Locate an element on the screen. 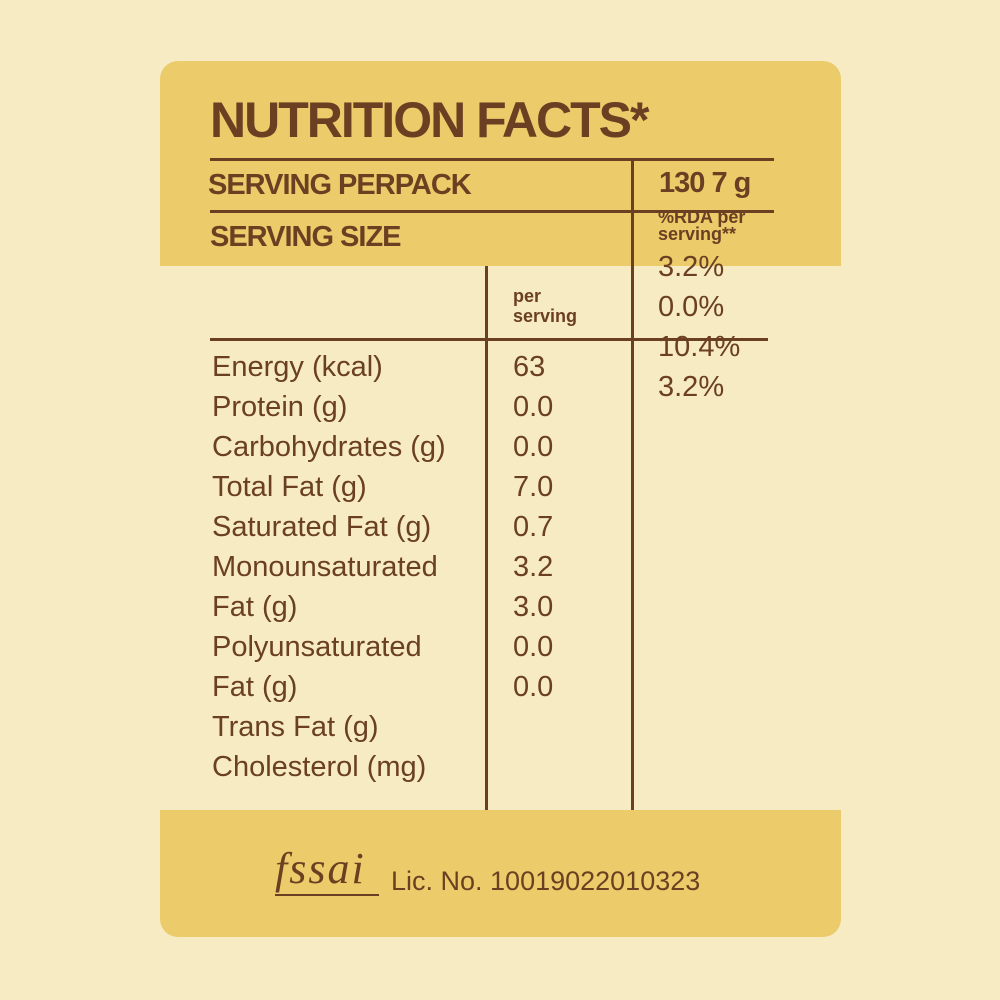  nutrient-name: Cholesterol (mg) is located at coordinates (319, 767).